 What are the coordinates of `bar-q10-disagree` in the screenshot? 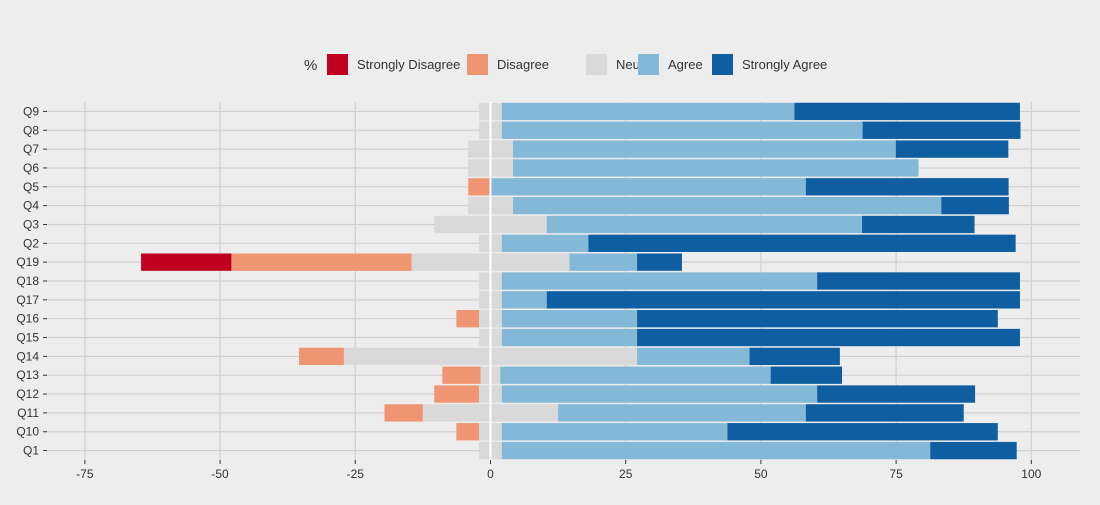 It's located at (468, 432).